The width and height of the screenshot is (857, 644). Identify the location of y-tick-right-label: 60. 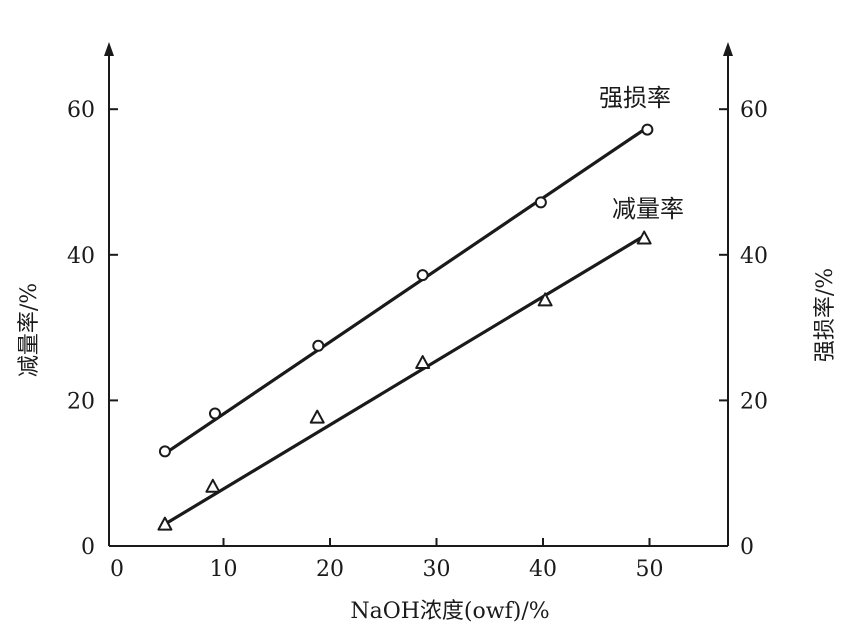
(754, 110).